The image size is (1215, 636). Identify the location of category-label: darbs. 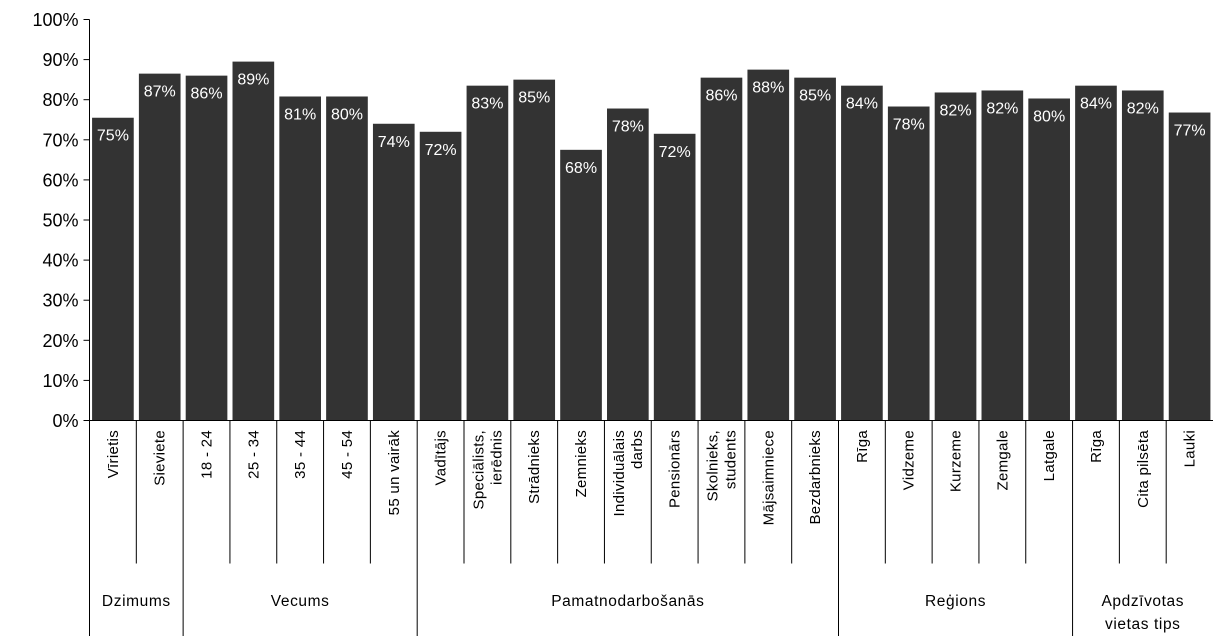
(637, 449).